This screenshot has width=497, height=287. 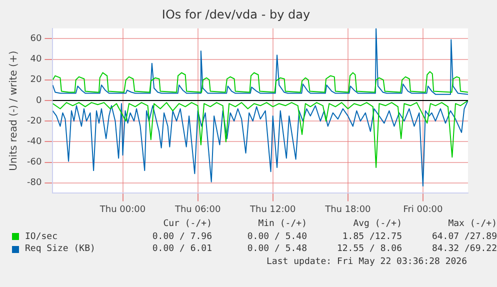 What do you see at coordinates (463, 237) in the screenshot?
I see `text: 64.07 /27.89` at bounding box center [463, 237].